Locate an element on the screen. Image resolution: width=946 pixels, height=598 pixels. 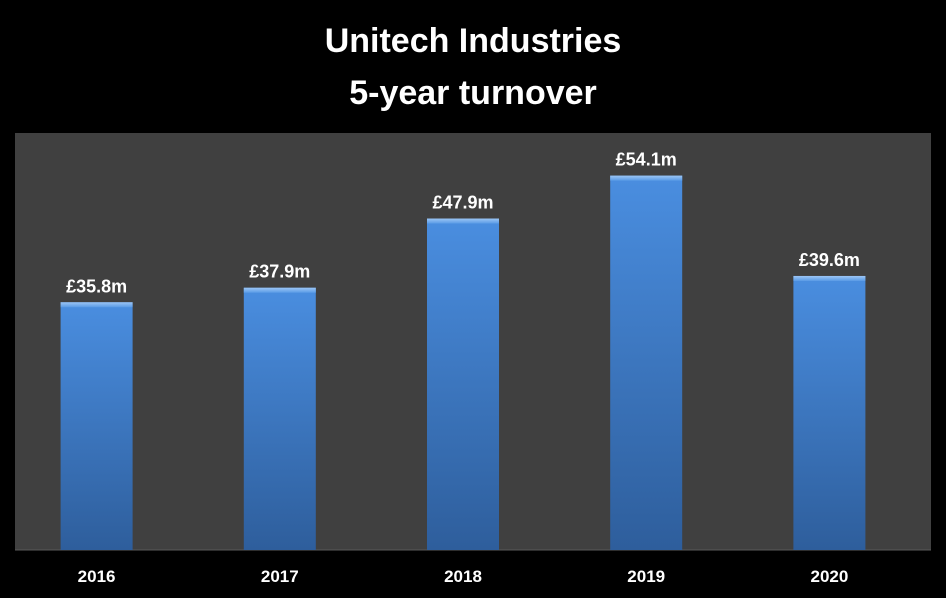
bar-highlight-2019 is located at coordinates (646, 178).